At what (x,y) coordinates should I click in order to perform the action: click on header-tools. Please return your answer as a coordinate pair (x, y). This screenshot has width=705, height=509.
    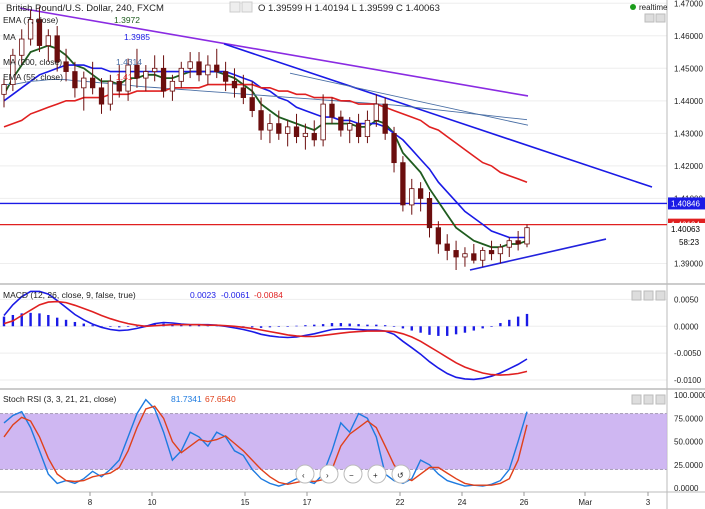
    Looking at the image, I should click on (241, 7).